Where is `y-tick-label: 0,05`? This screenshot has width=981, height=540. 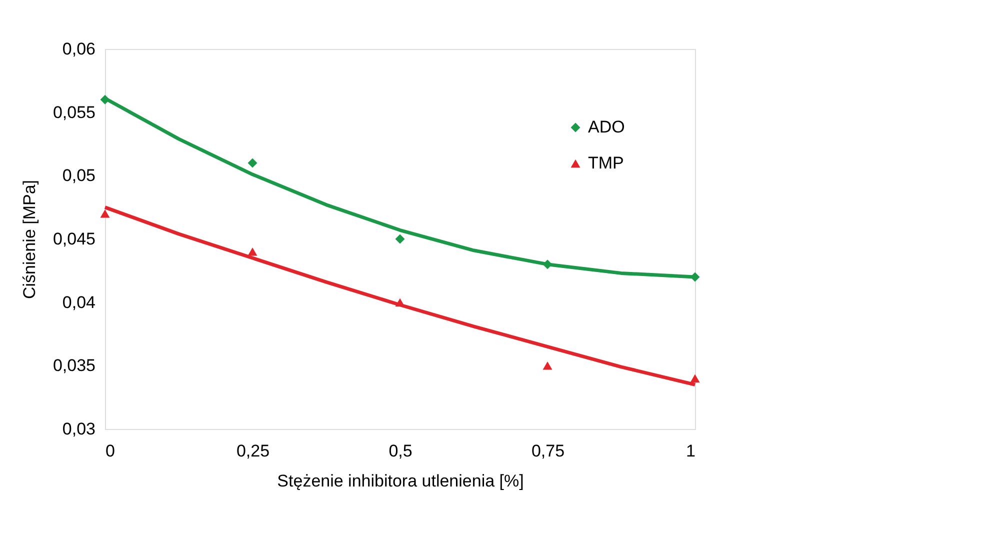
y-tick-label: 0,05 is located at coordinates (79, 176).